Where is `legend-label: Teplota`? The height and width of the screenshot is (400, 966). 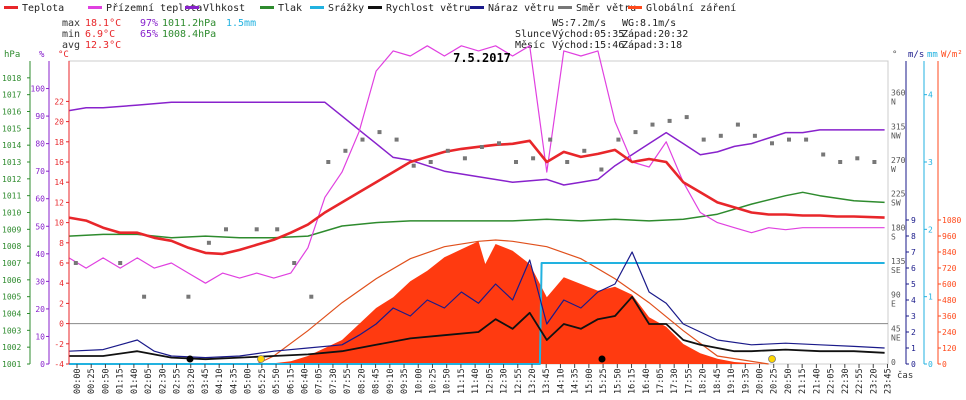
legend-label: Teplota is located at coordinates (43, 8).